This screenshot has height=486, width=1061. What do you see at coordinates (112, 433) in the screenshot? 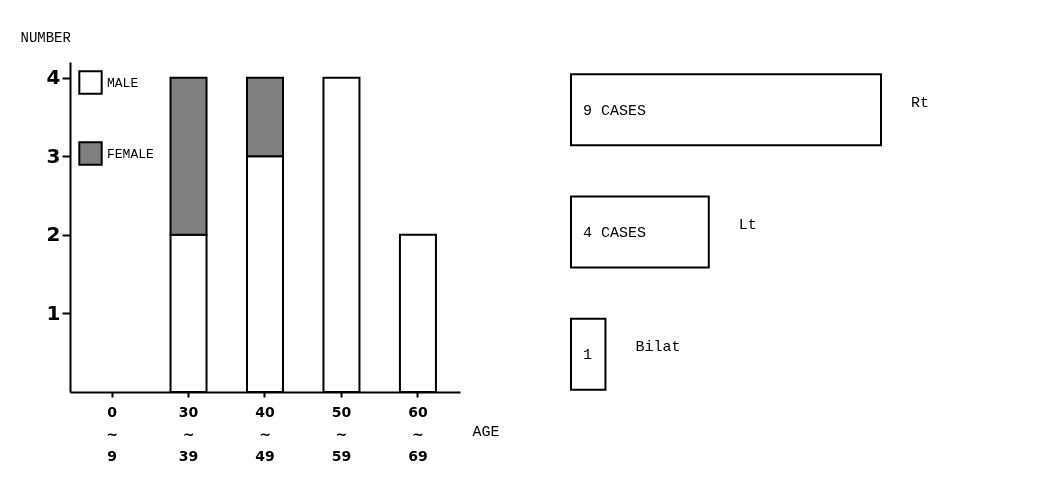
I see `x-tick-label: 0 ~ 9` at bounding box center [112, 433].